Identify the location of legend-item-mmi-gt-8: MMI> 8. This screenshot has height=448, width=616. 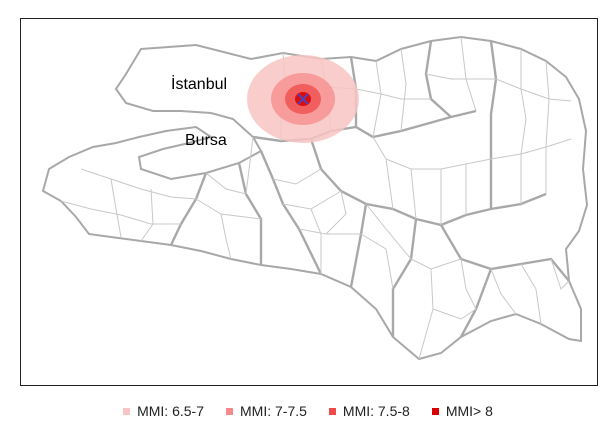
(462, 411).